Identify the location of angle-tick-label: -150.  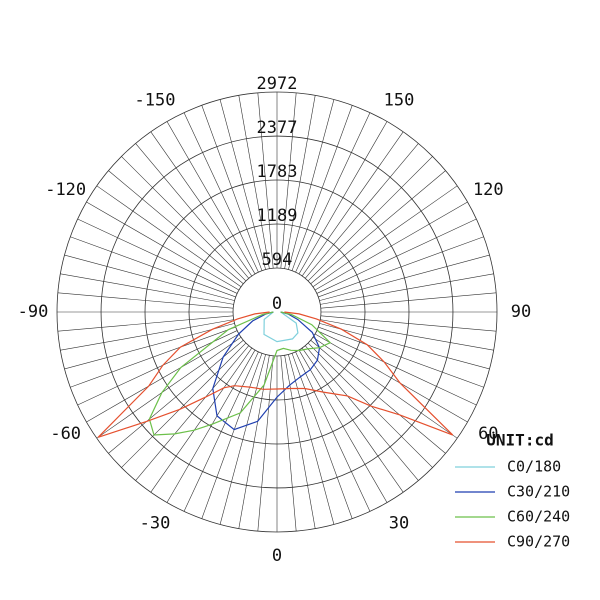
(155, 101).